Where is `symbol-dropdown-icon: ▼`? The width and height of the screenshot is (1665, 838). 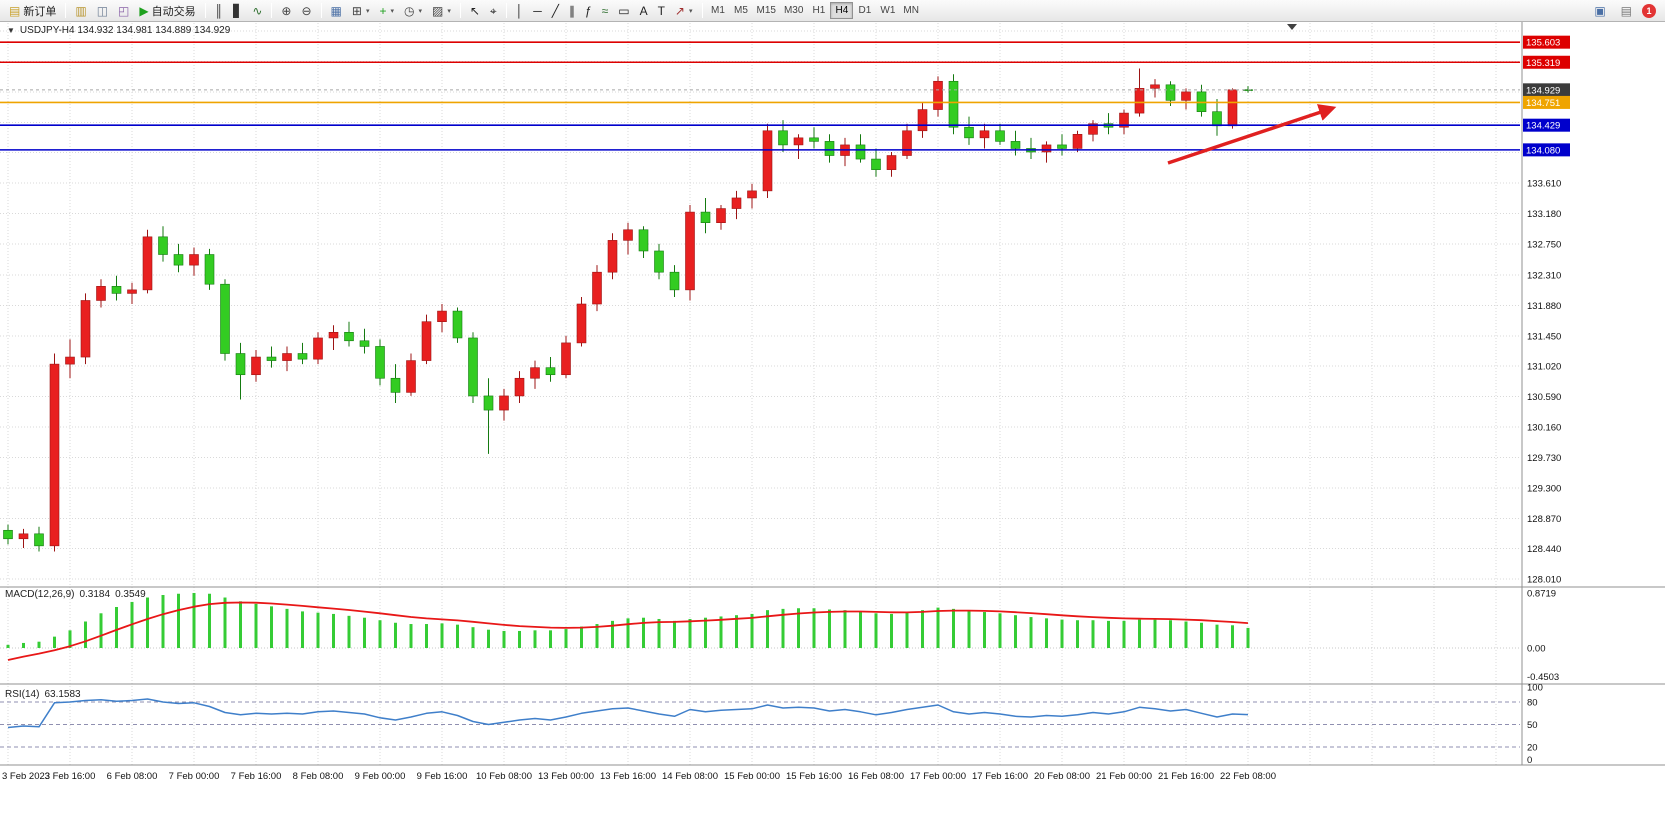
symbol-dropdown-icon: ▼ is located at coordinates (11, 30).